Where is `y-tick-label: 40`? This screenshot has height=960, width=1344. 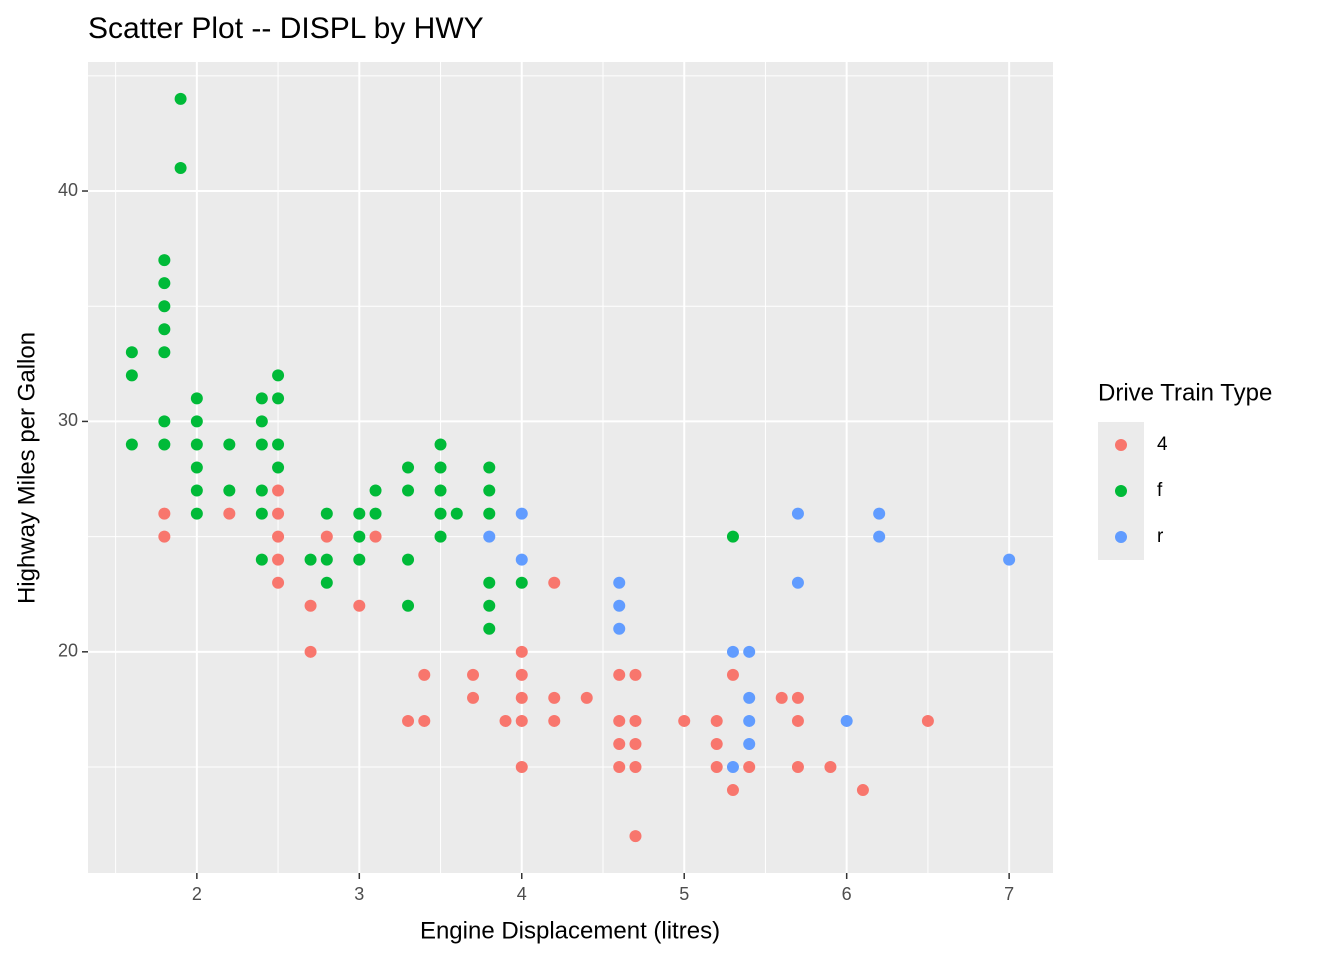 y-tick-label: 40 is located at coordinates (68, 190).